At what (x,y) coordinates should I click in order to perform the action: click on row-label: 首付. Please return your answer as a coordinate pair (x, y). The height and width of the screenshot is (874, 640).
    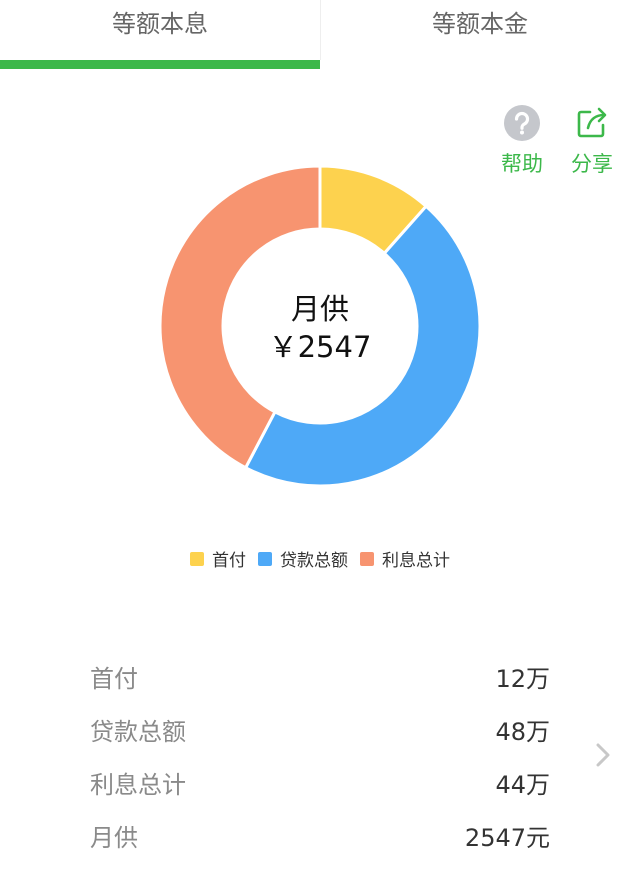
    Looking at the image, I should click on (114, 679).